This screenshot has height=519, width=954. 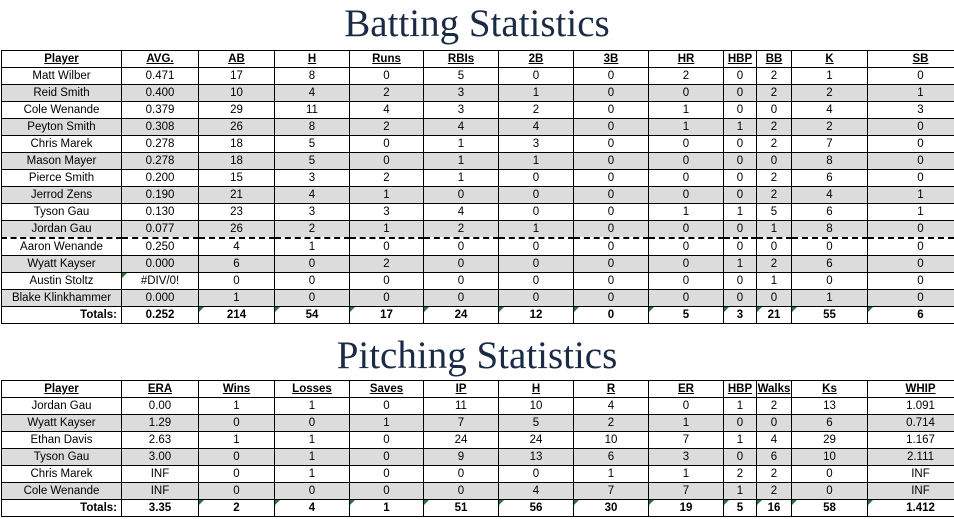 I want to click on table-cell: 9, so click(x=461, y=457).